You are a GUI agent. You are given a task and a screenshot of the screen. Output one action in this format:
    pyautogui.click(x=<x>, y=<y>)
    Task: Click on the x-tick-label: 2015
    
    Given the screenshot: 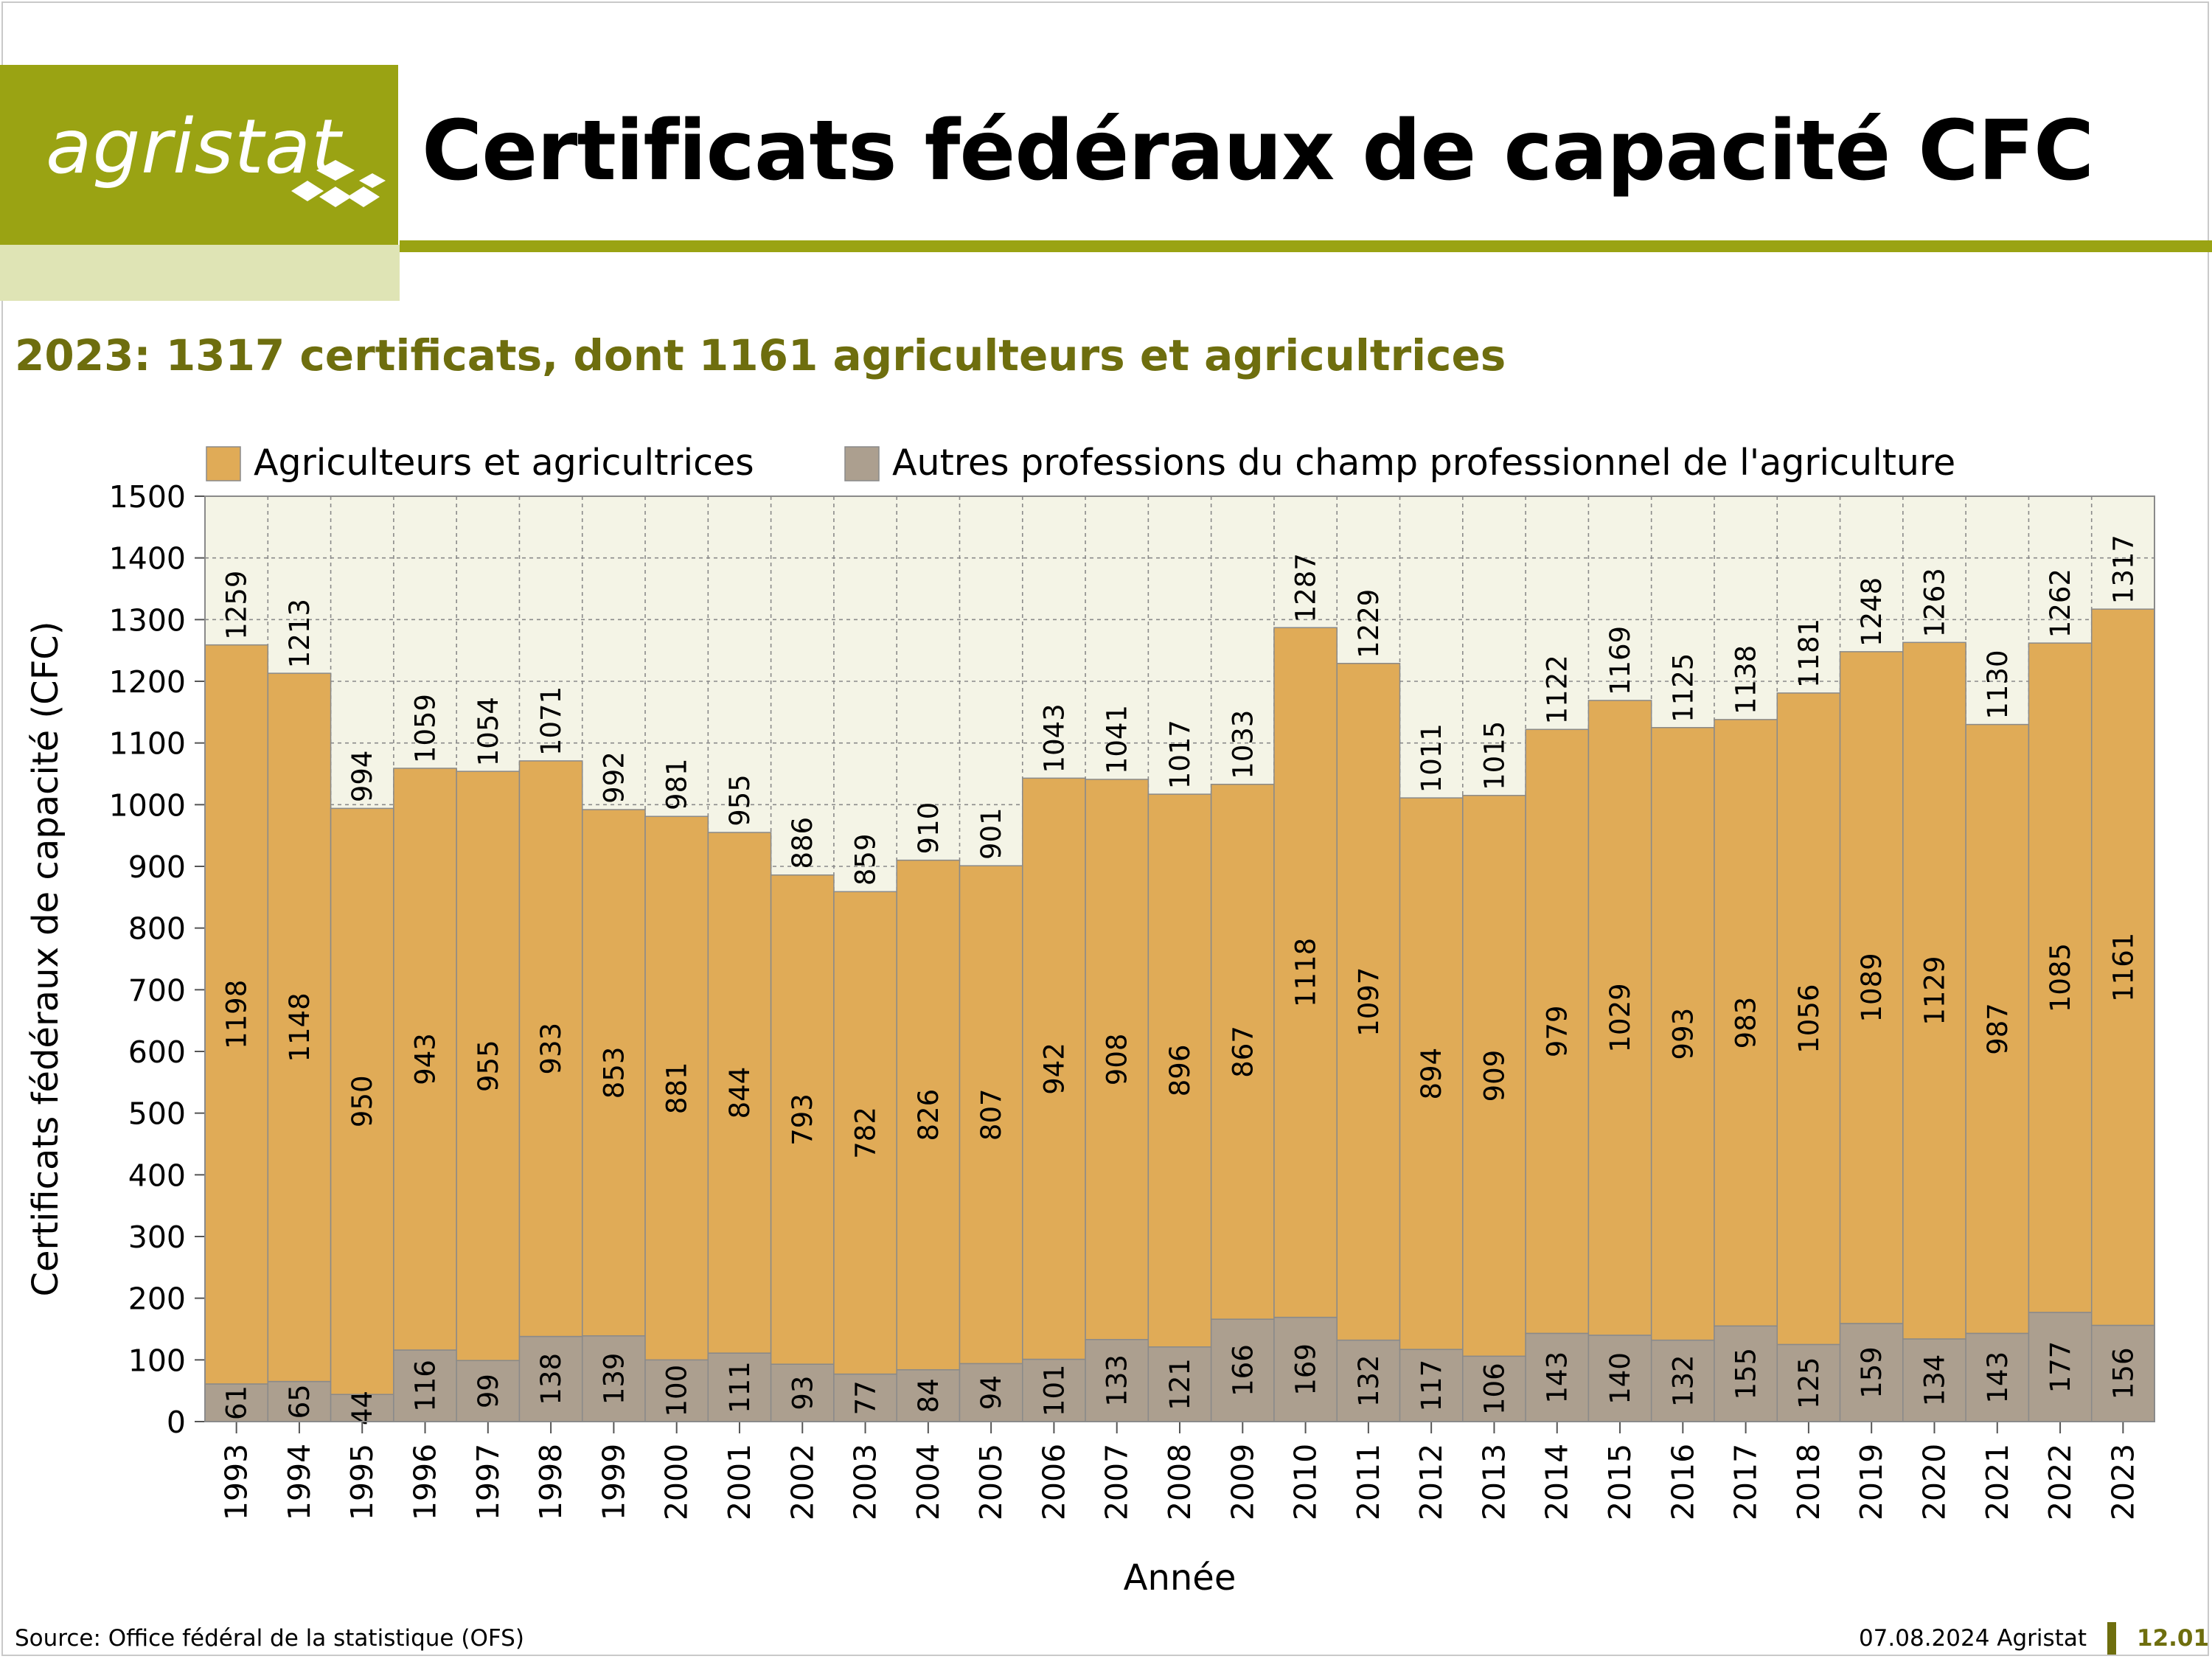 What is the action you would take?
    pyautogui.click(x=1620, y=1482)
    